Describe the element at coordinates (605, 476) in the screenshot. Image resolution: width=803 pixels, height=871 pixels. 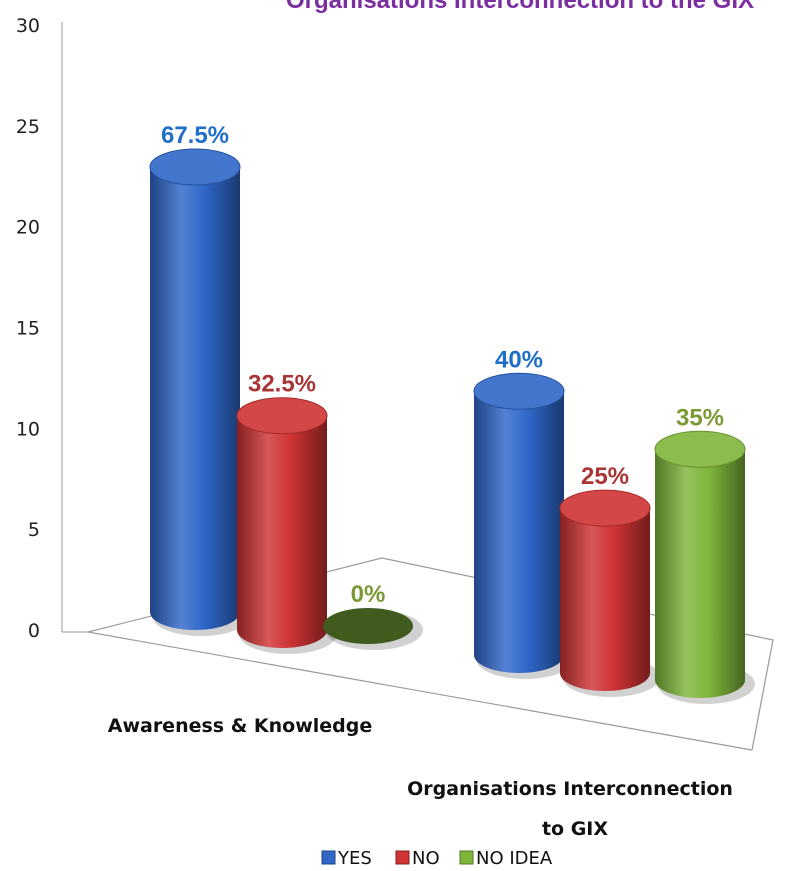
I see `data-label: 25%` at that location.